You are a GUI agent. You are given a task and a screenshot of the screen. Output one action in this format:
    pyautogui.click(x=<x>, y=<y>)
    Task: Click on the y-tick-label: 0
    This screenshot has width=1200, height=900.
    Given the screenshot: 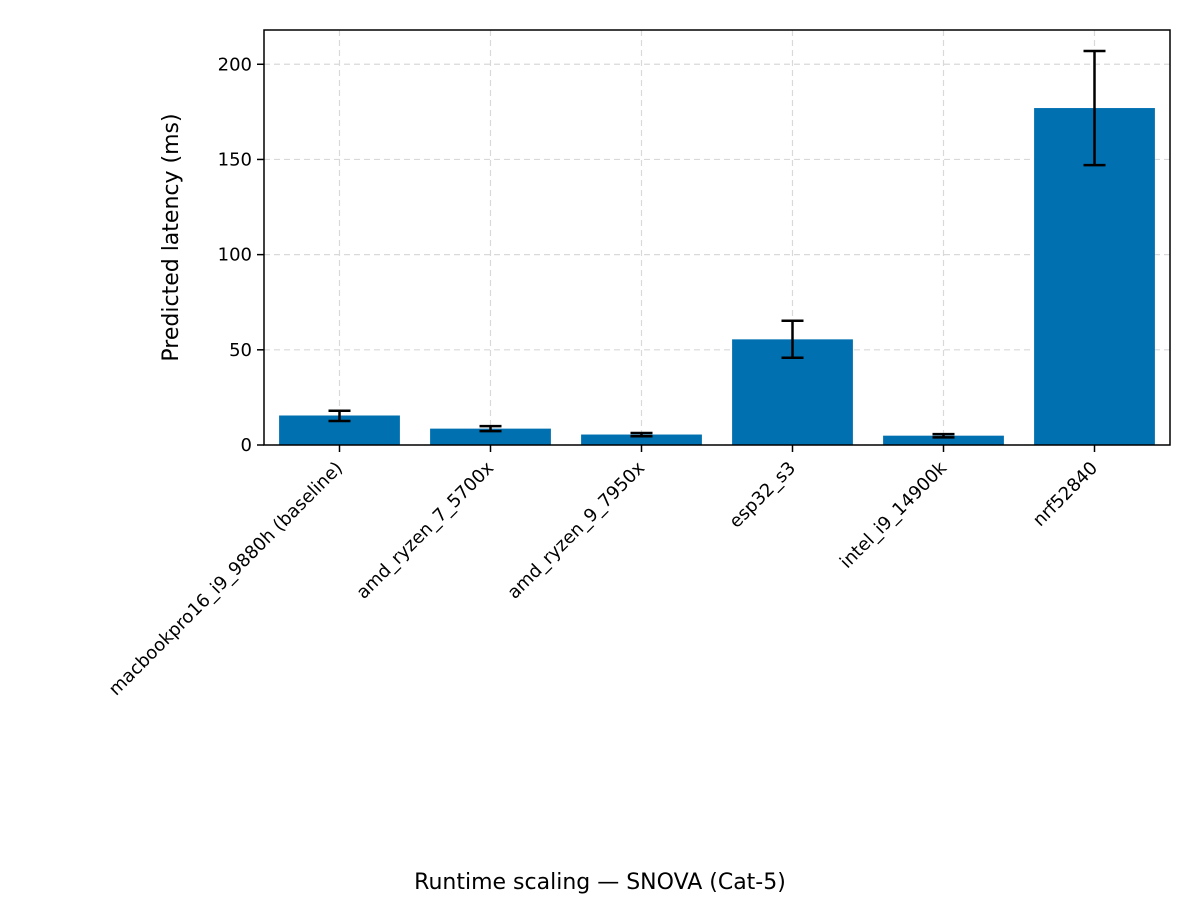 What is the action you would take?
    pyautogui.click(x=246, y=445)
    